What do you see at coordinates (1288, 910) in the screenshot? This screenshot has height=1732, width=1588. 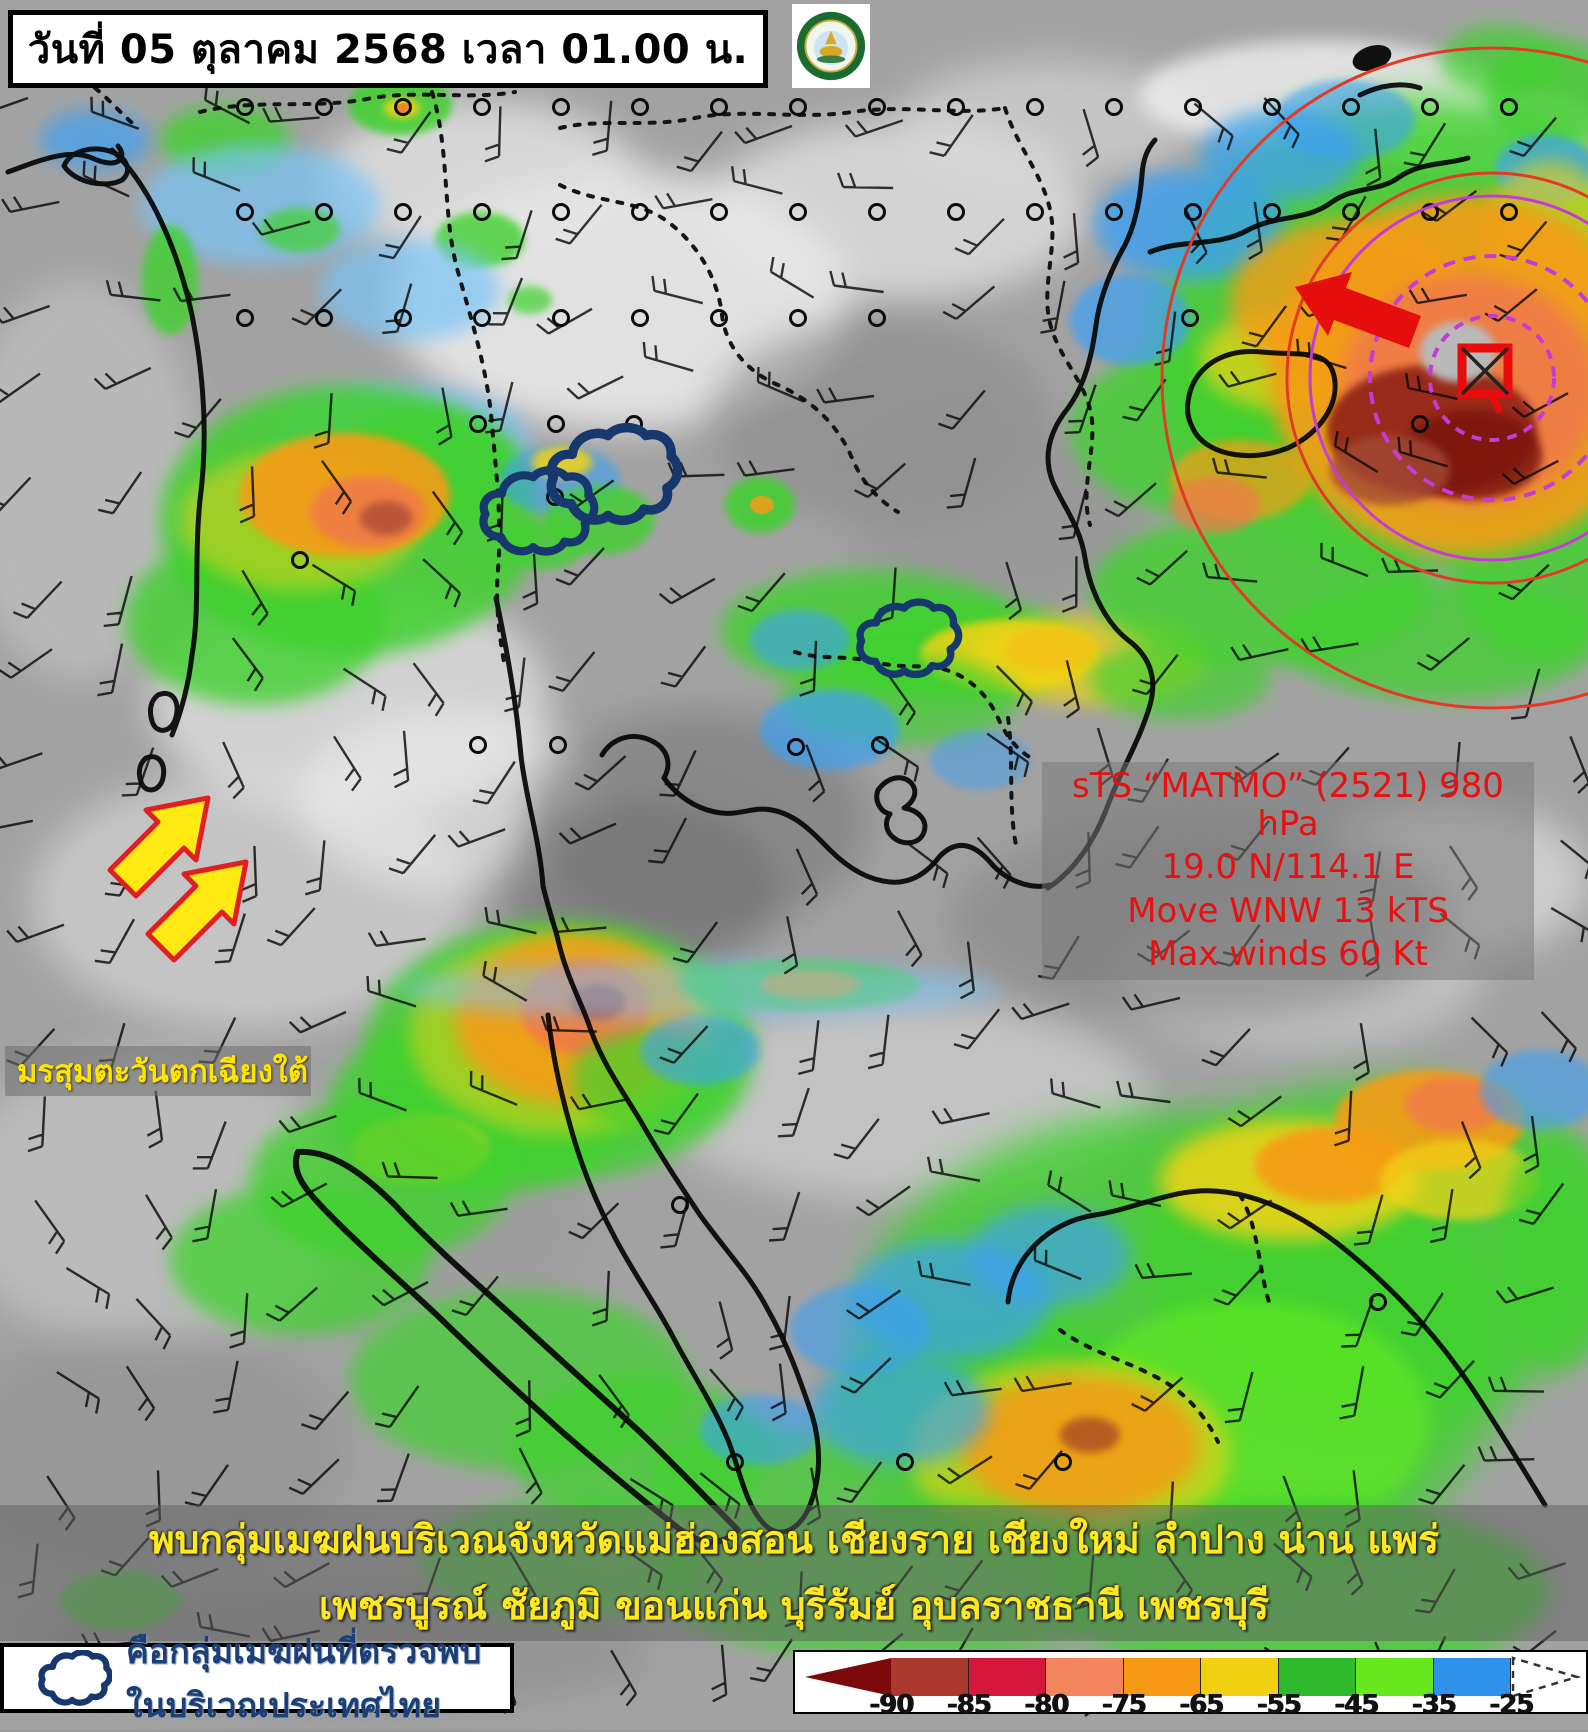 I see `storm-info-line3: Move WNW 13 kTS` at bounding box center [1288, 910].